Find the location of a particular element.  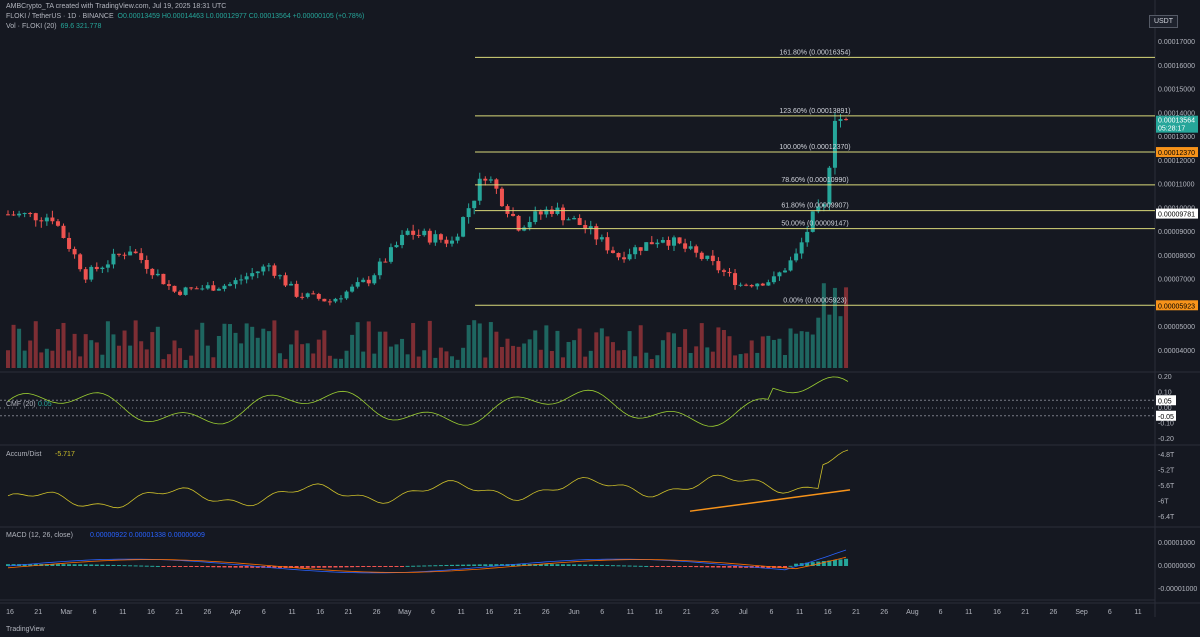

cmf-value: 0.05 is located at coordinates (45, 404).